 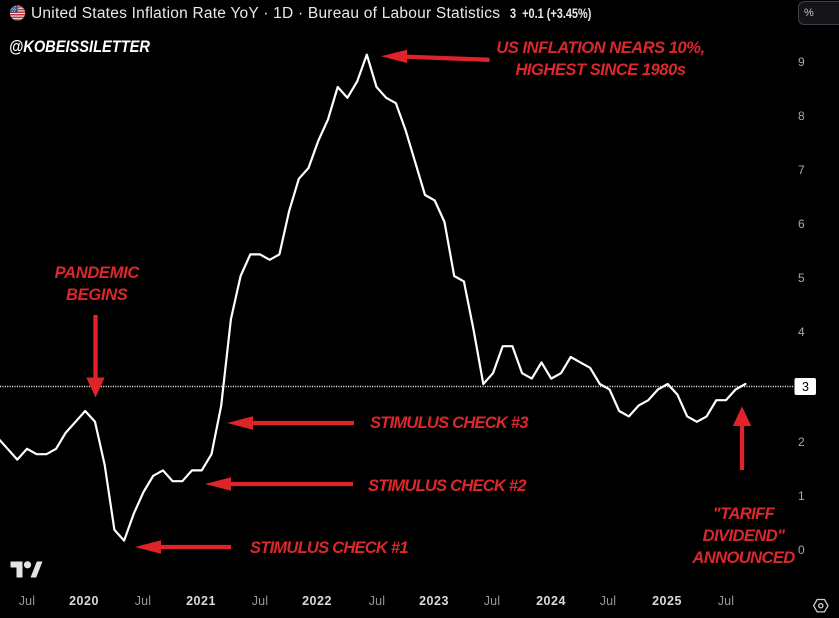 What do you see at coordinates (805, 387) in the screenshot?
I see `svg-text: 3` at bounding box center [805, 387].